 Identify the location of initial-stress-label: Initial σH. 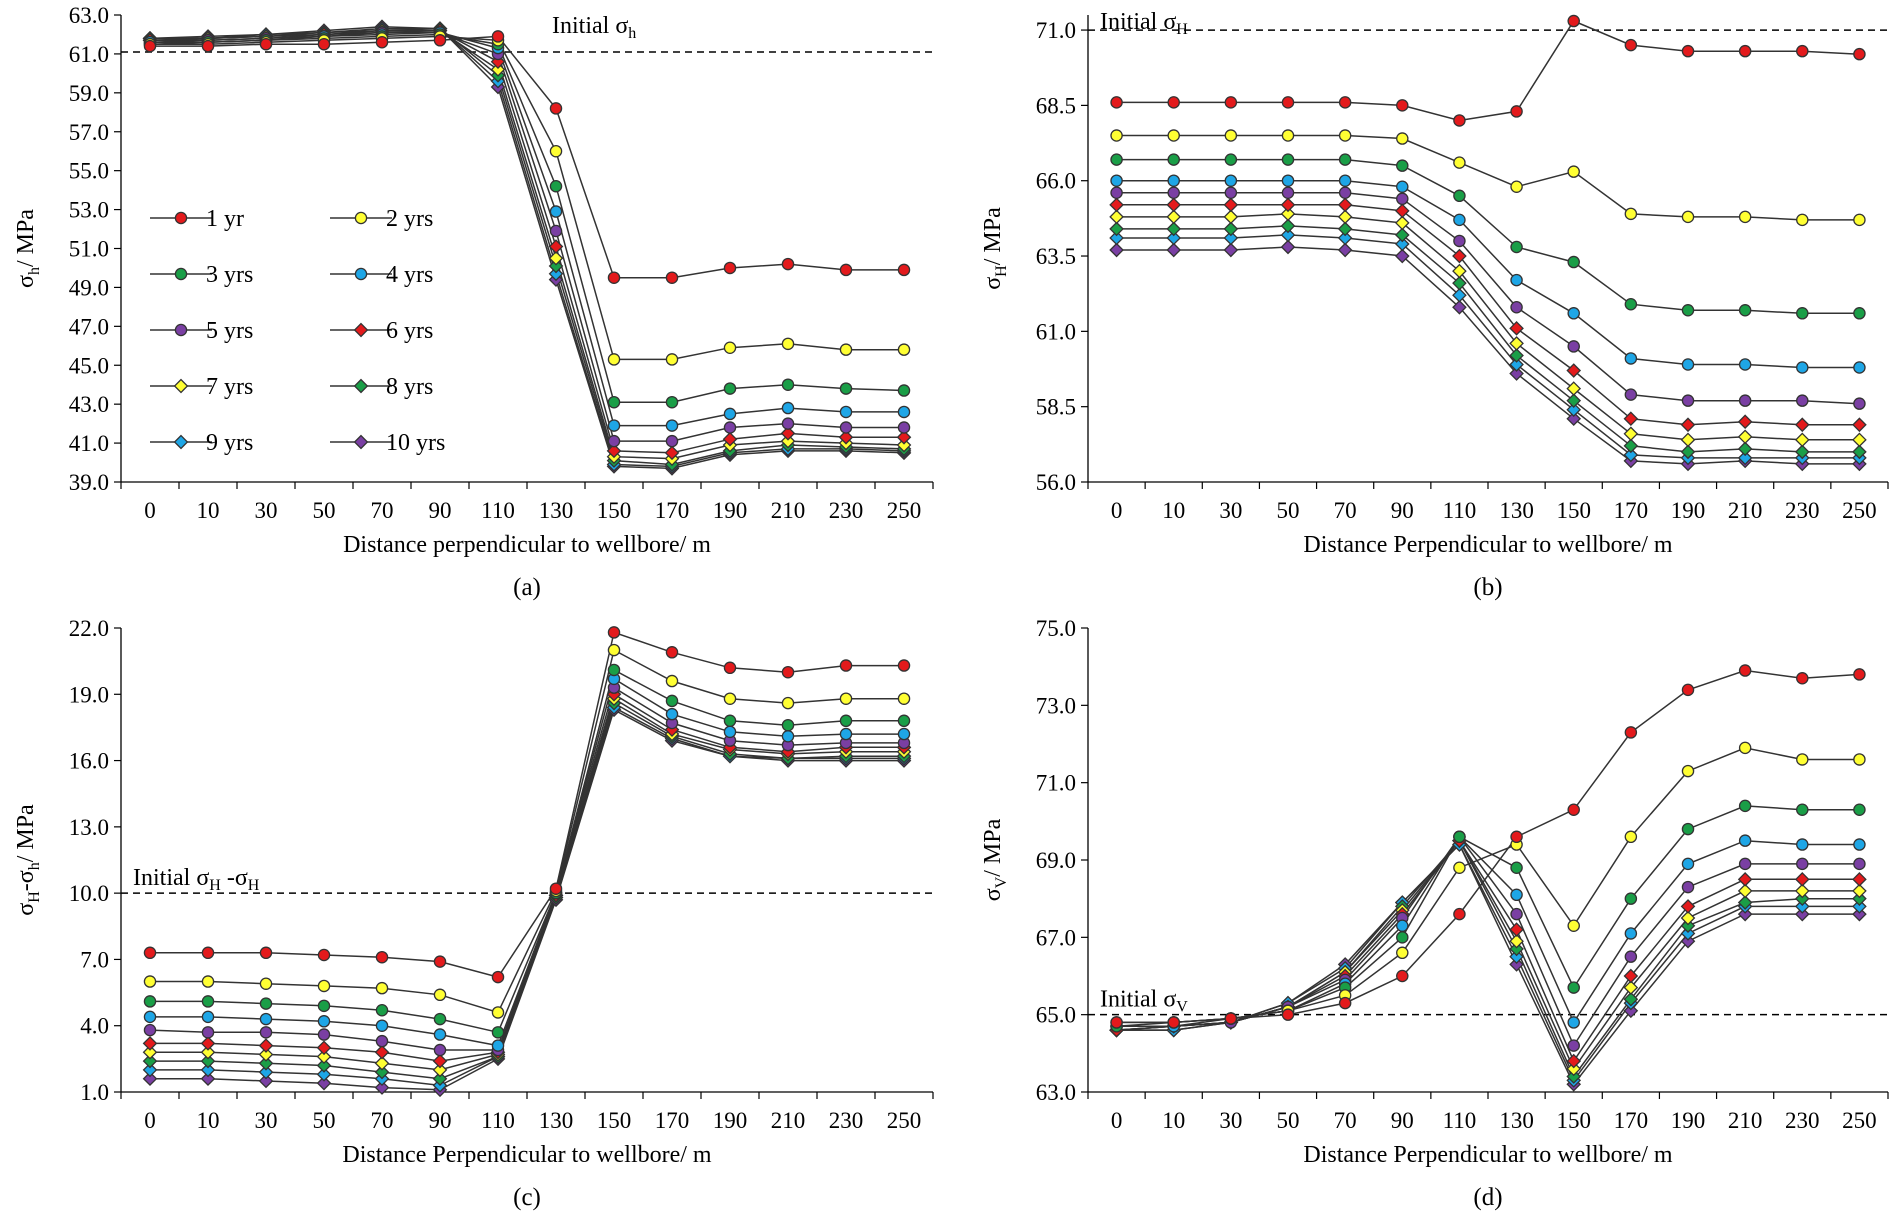
(1144, 23).